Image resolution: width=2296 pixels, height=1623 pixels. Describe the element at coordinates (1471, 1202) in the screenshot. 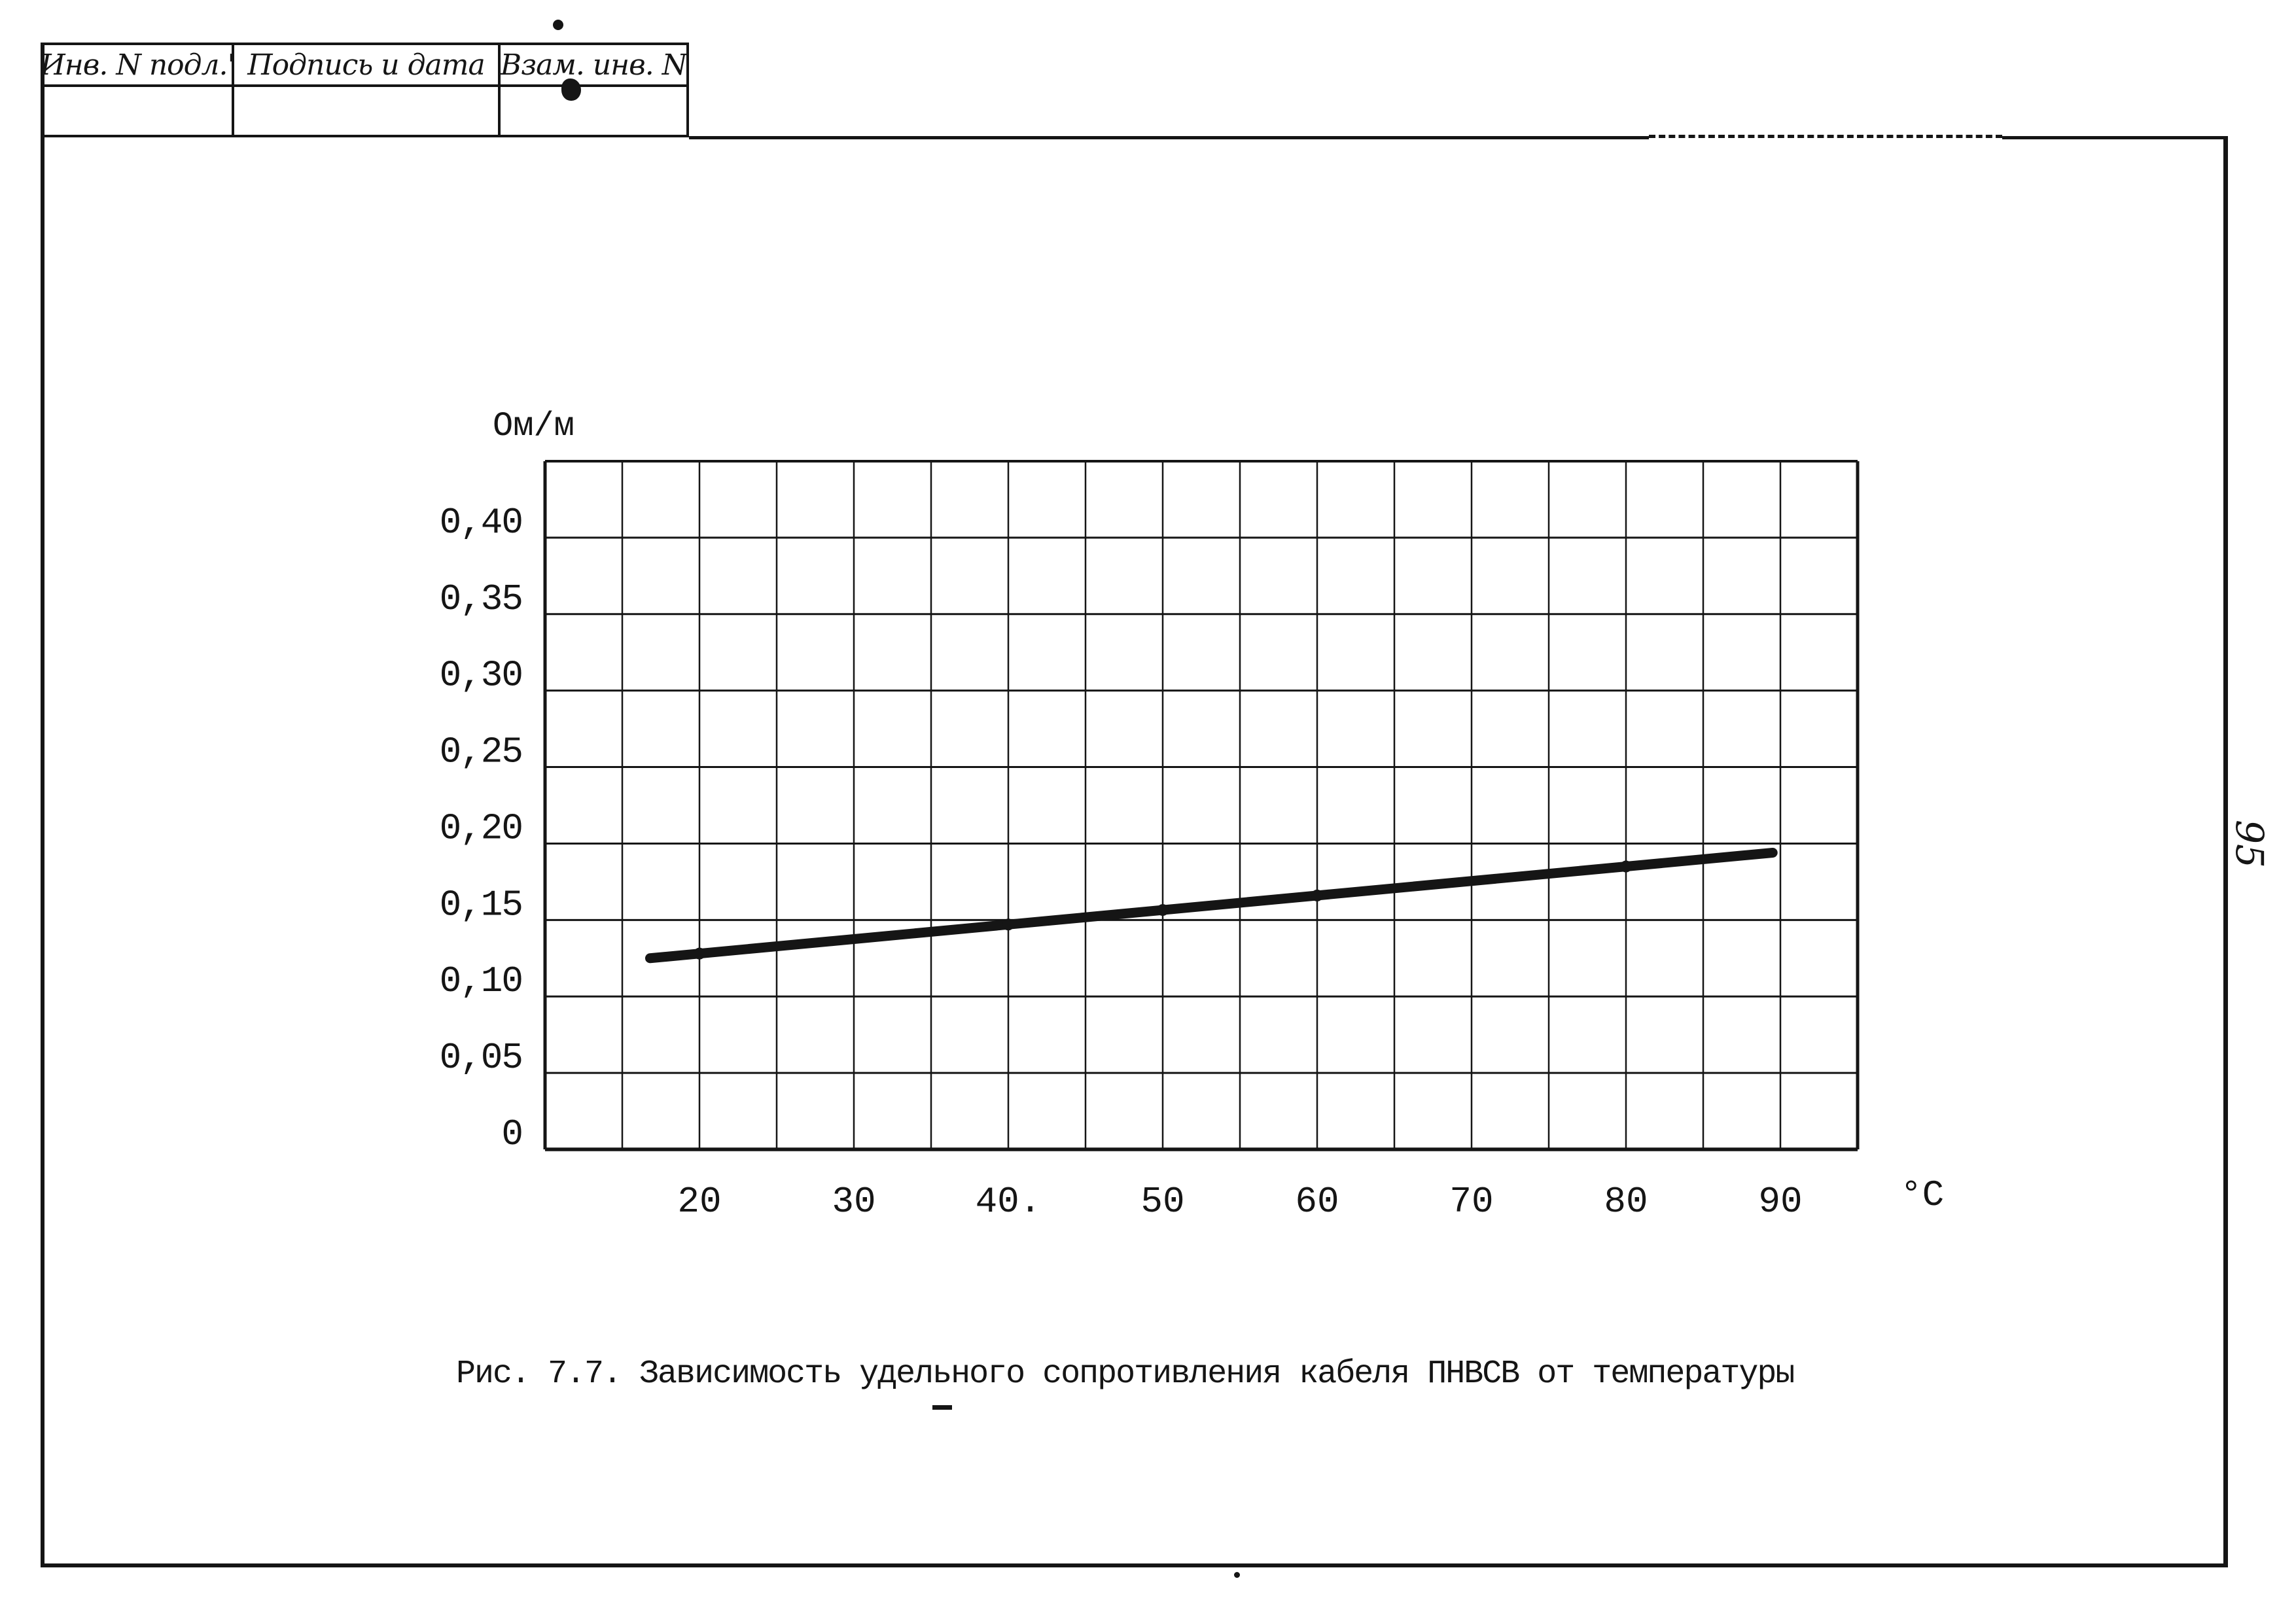

I see `x-tick-label: 70` at that location.